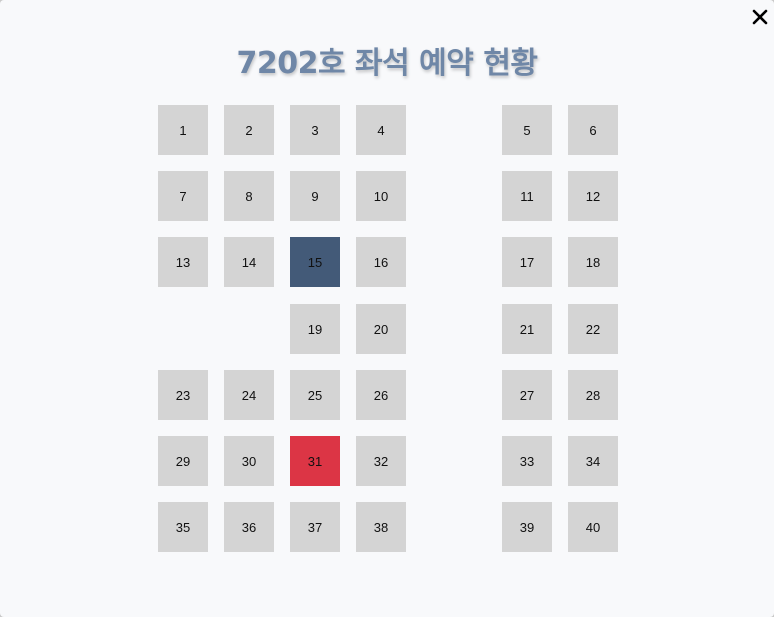 The height and width of the screenshot is (617, 774). What do you see at coordinates (183, 262) in the screenshot?
I see `seat-13: 13` at bounding box center [183, 262].